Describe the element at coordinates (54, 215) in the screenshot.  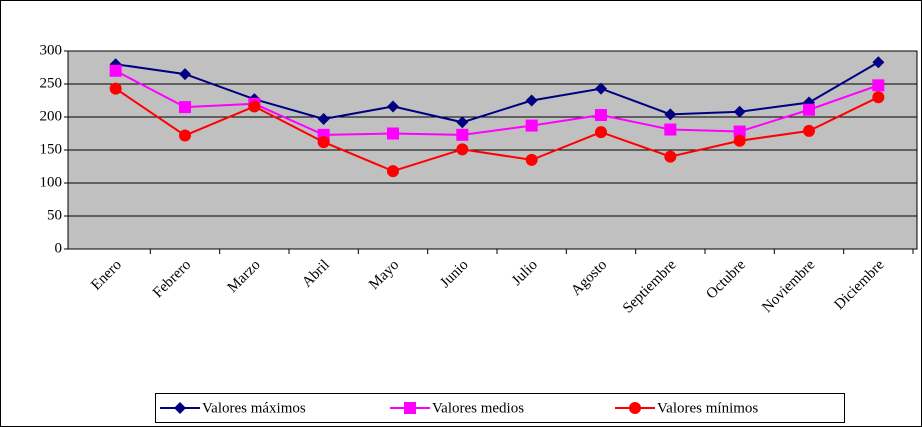
I see `y-tick-label: 50` at that location.